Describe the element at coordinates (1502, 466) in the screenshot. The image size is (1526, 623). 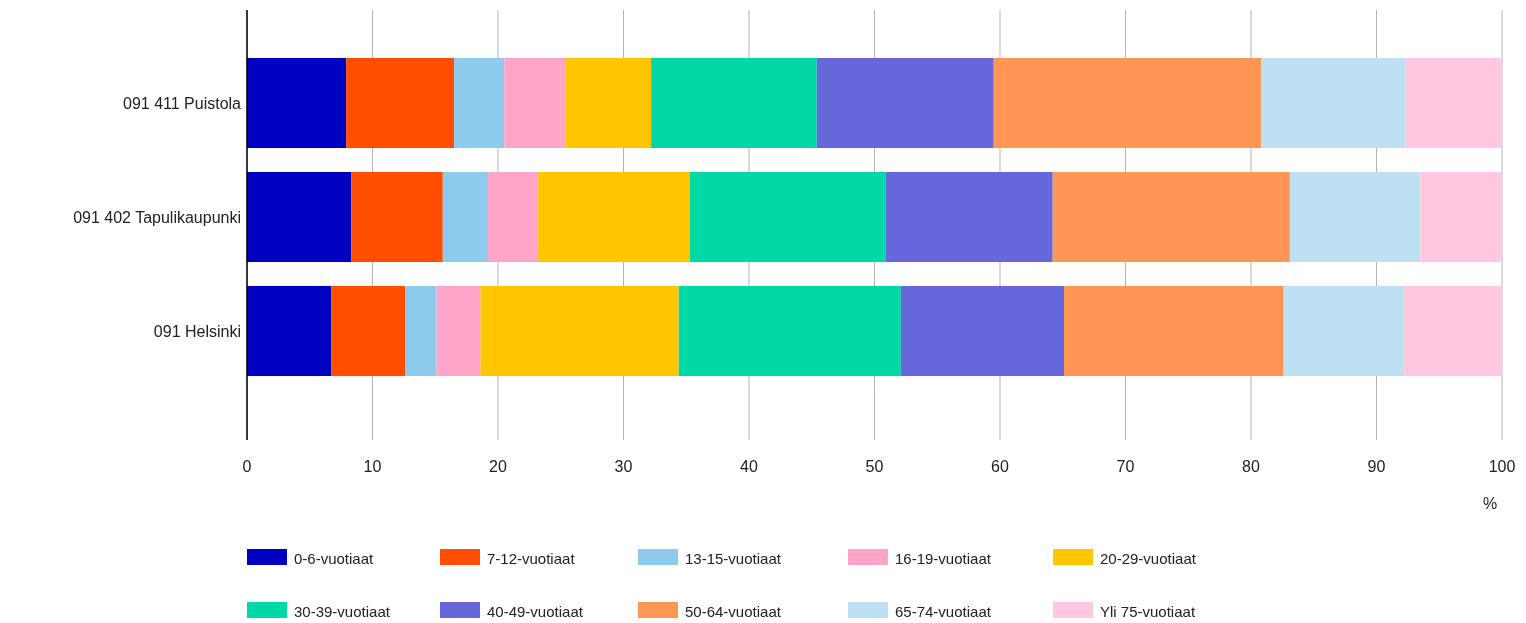
I see `x-tick-label: 100` at that location.